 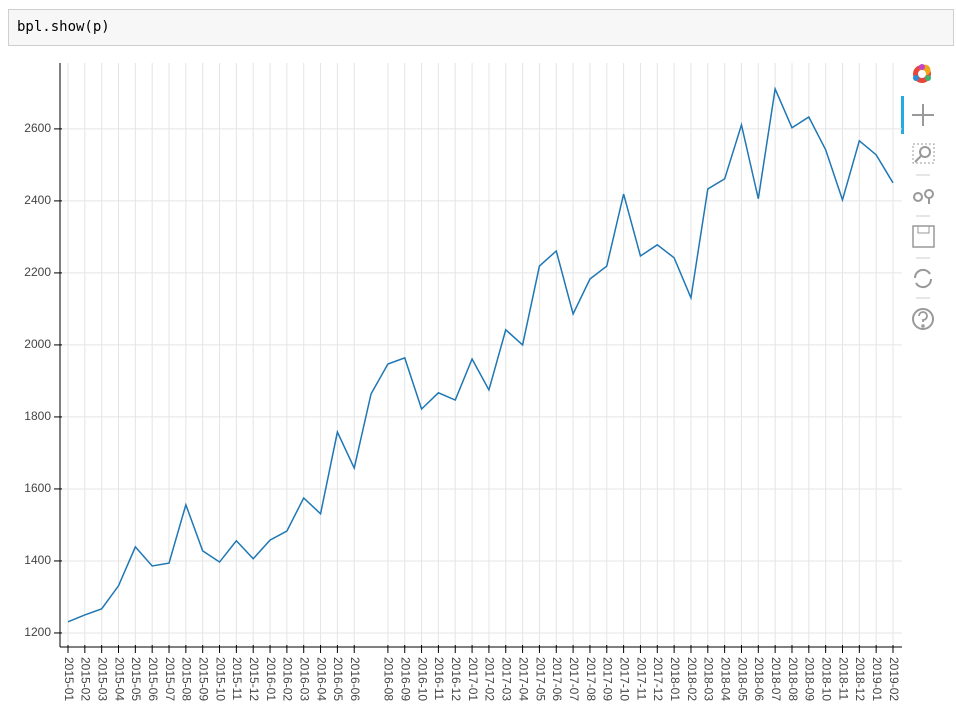 What do you see at coordinates (481, 27) in the screenshot?
I see `code-cell: bpl.show(p)` at bounding box center [481, 27].